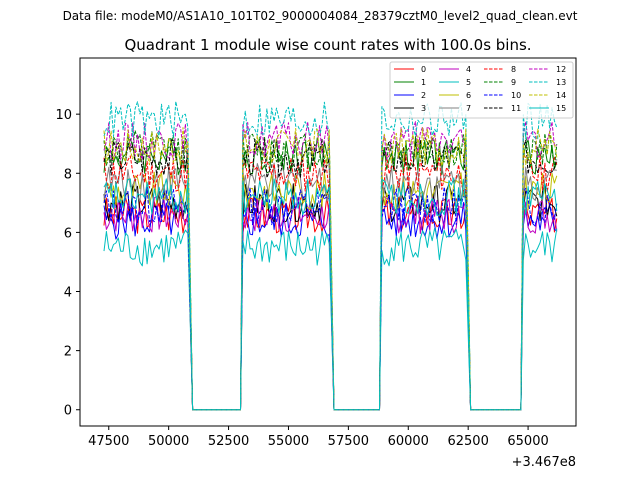  I want to click on x-tick-label: 60000, so click(408, 441).